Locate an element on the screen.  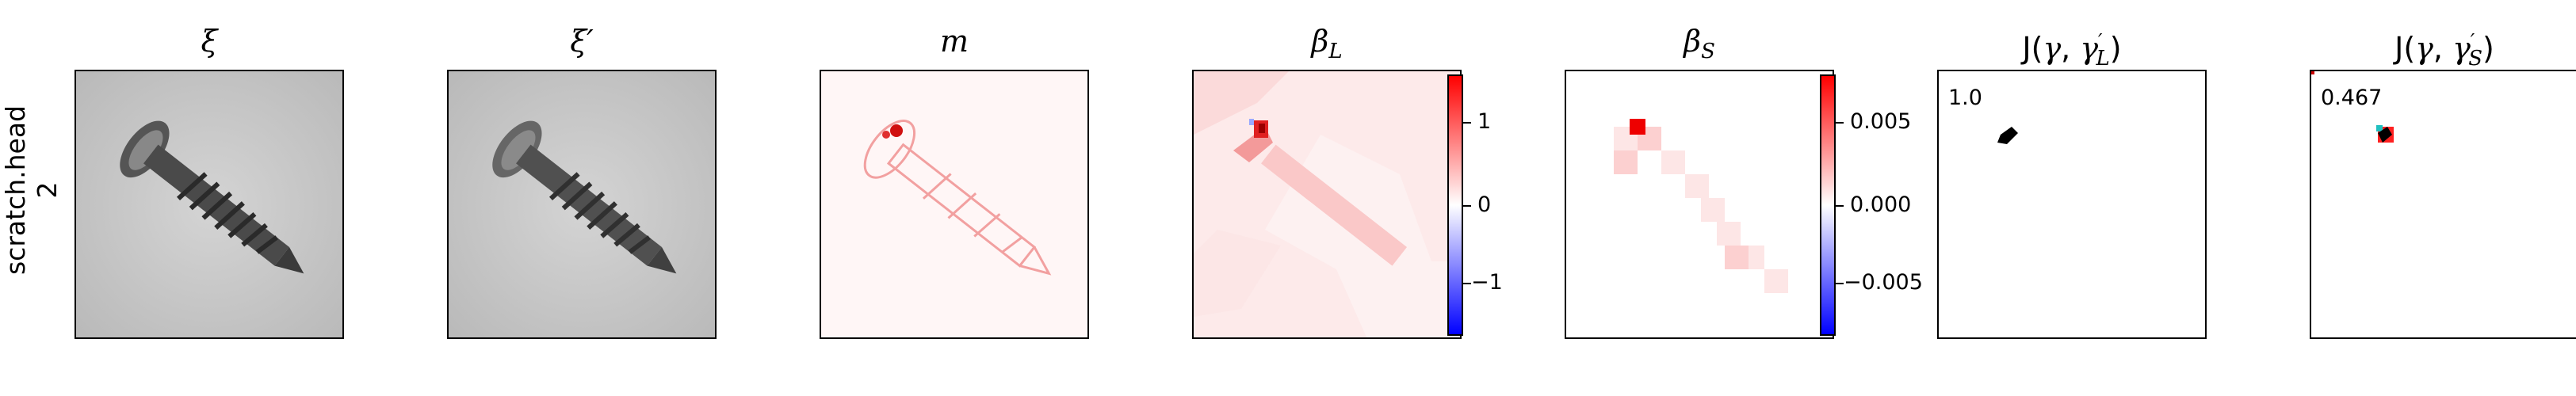
panel-beta-l-map is located at coordinates (1327, 204).